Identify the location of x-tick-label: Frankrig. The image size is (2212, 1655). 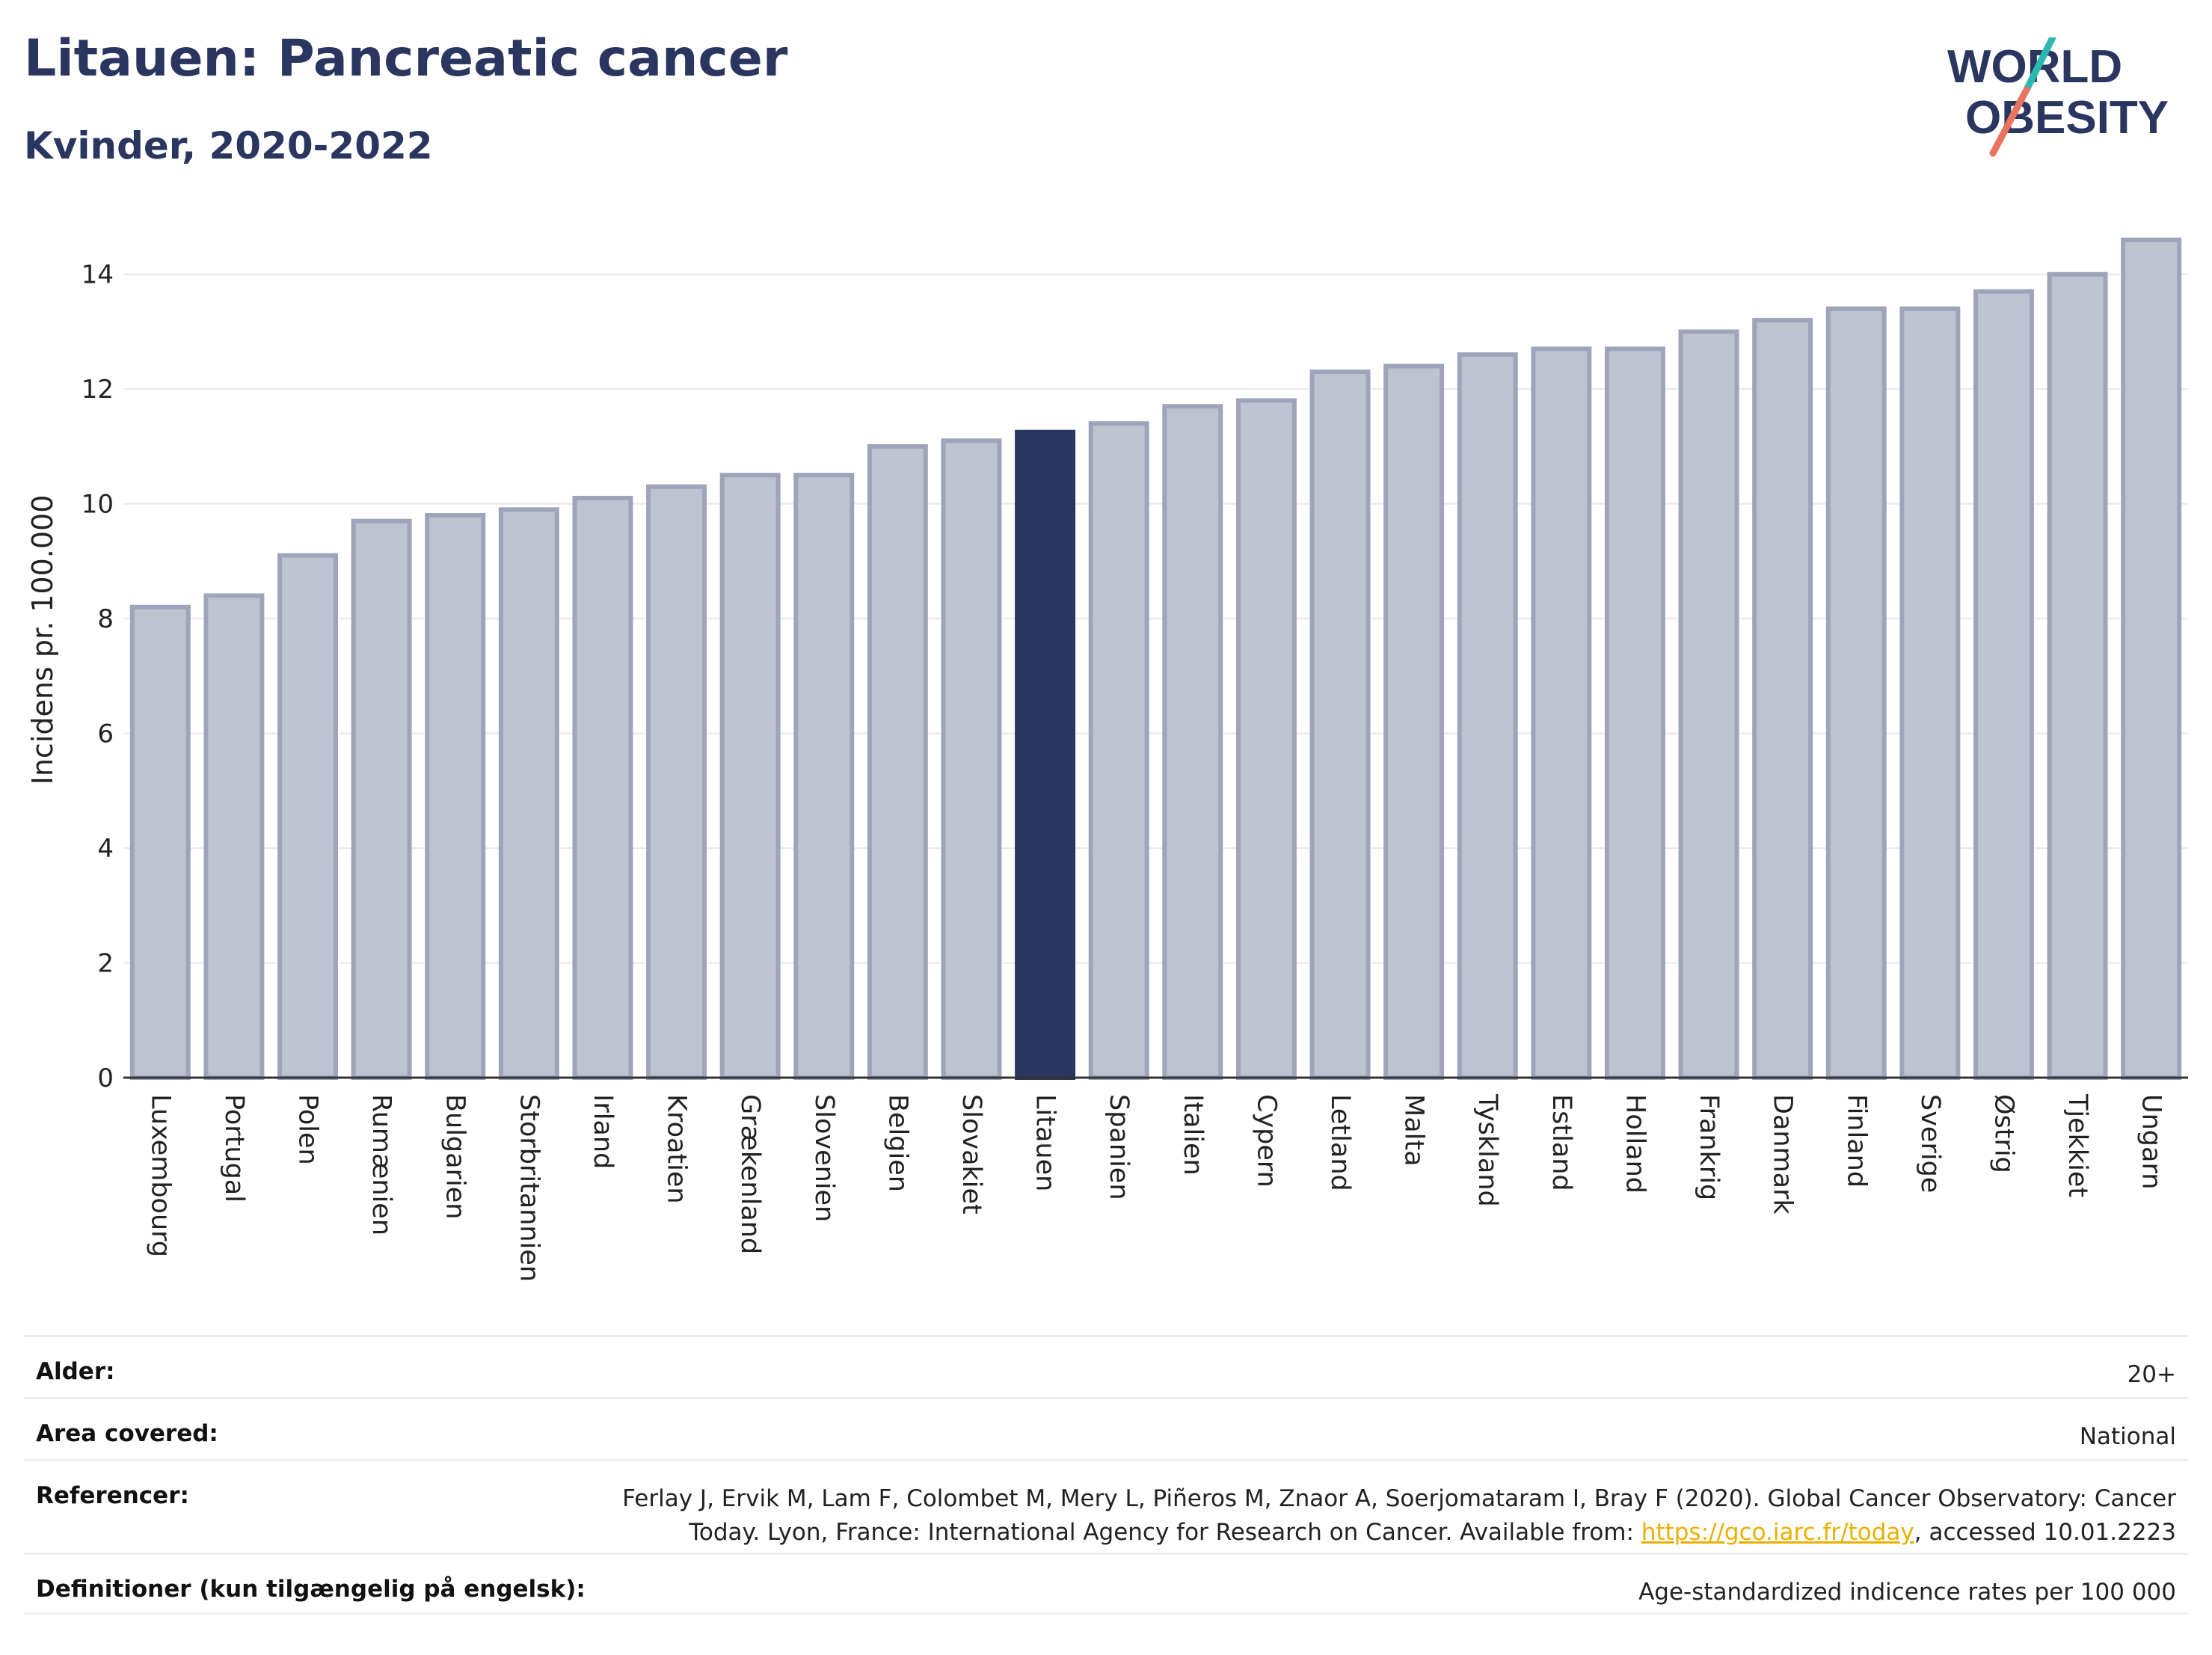
(1709, 1147).